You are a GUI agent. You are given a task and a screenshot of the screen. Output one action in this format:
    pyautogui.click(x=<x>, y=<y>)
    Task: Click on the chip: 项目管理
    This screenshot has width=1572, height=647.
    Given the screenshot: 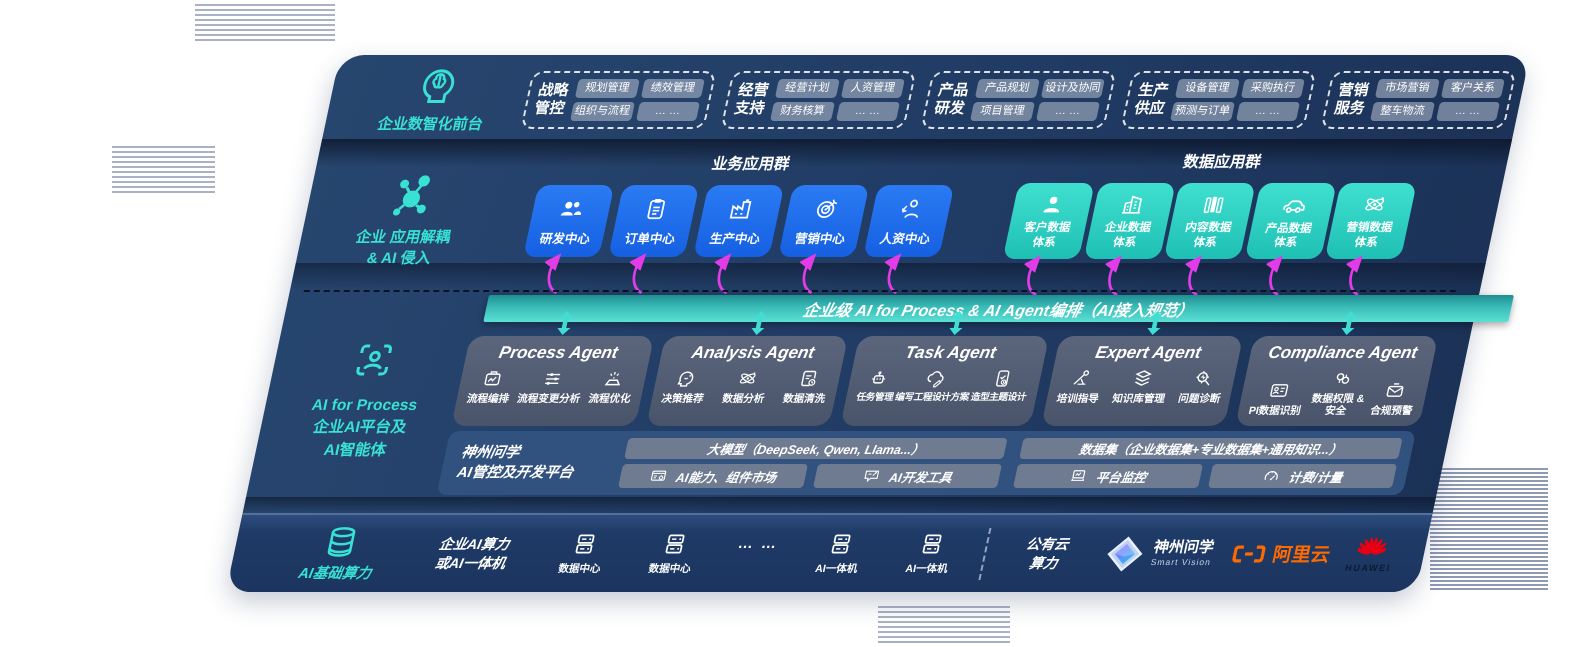 What is the action you would take?
    pyautogui.click(x=1002, y=111)
    